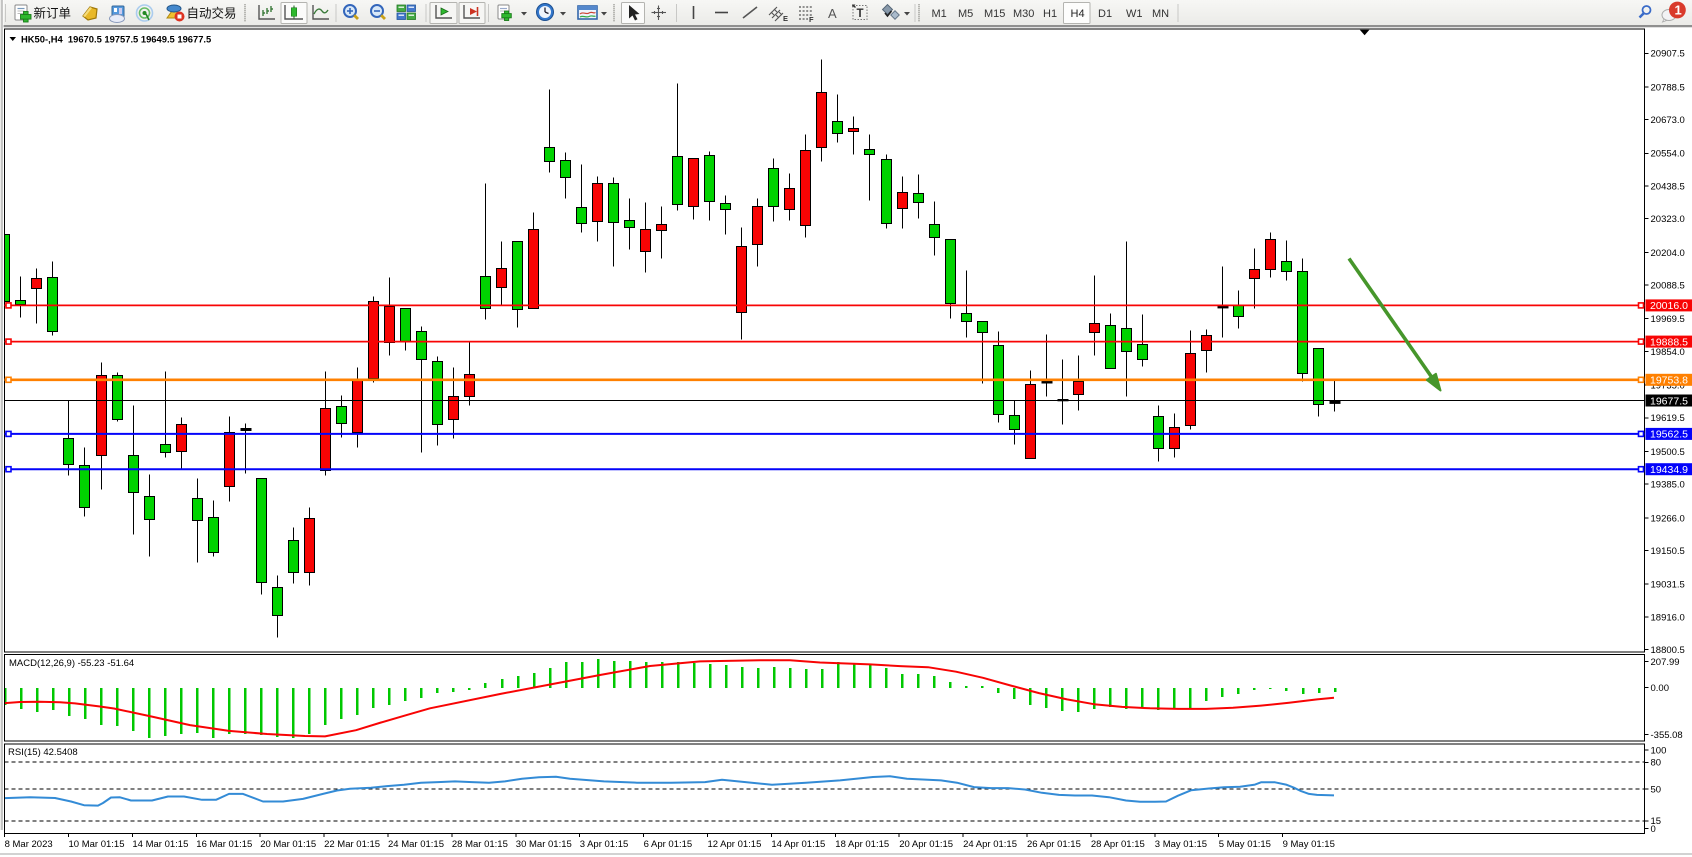  I want to click on svg-text: 14 Apr 01:15, so click(798, 844).